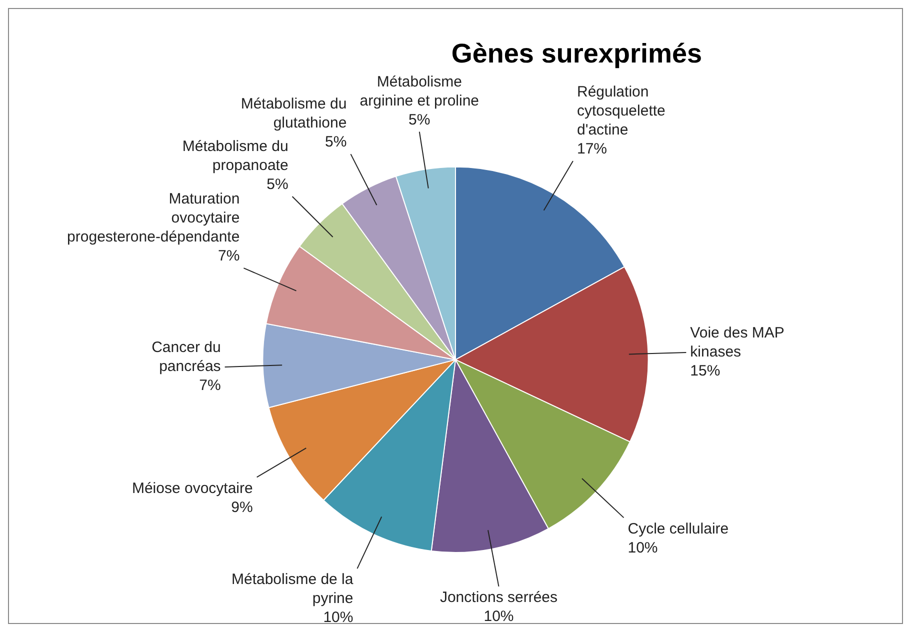 The image size is (911, 632). Describe the element at coordinates (292, 589) in the screenshot. I see `slice-label: Métabolisme de la pyrine` at that location.